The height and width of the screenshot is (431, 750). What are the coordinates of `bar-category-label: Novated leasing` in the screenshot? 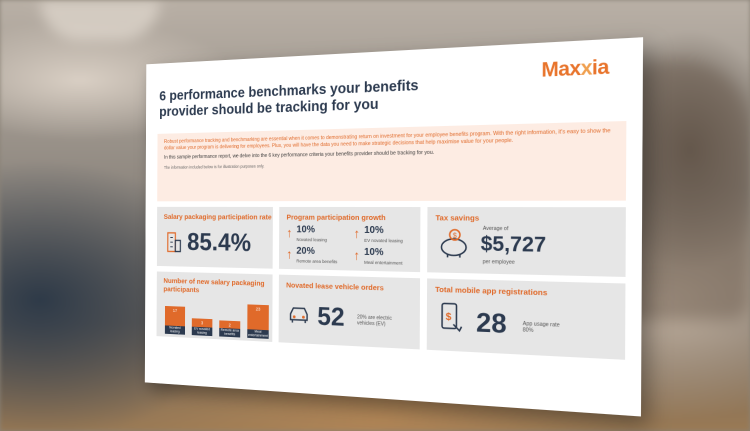 It's located at (175, 329).